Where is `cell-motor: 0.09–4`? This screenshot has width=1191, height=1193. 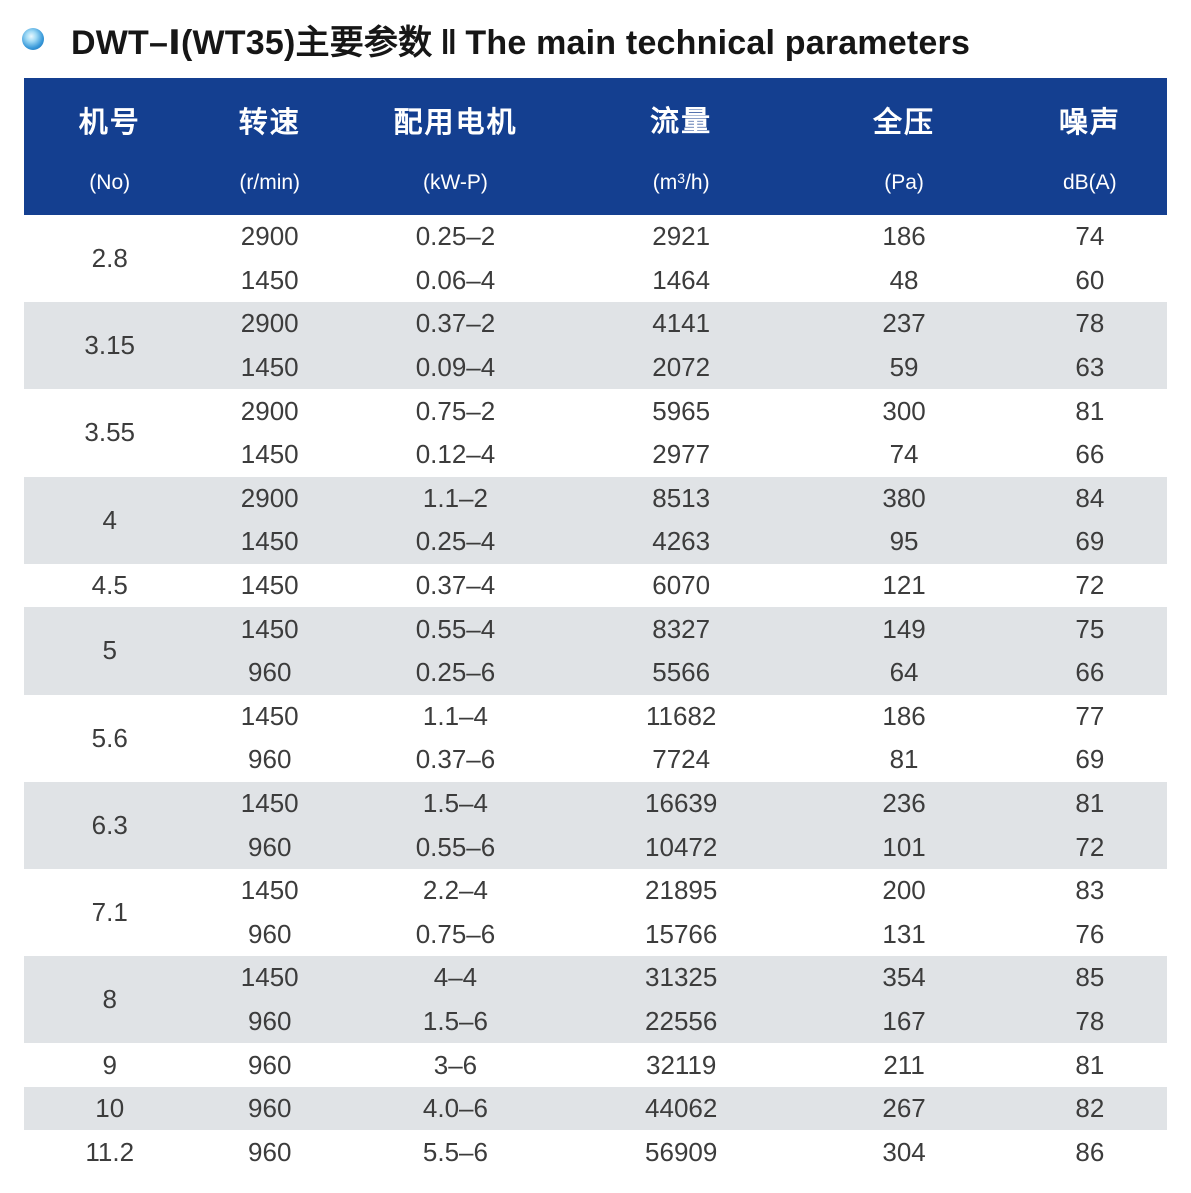
cell-motor: 0.09–4 is located at coordinates (455, 367).